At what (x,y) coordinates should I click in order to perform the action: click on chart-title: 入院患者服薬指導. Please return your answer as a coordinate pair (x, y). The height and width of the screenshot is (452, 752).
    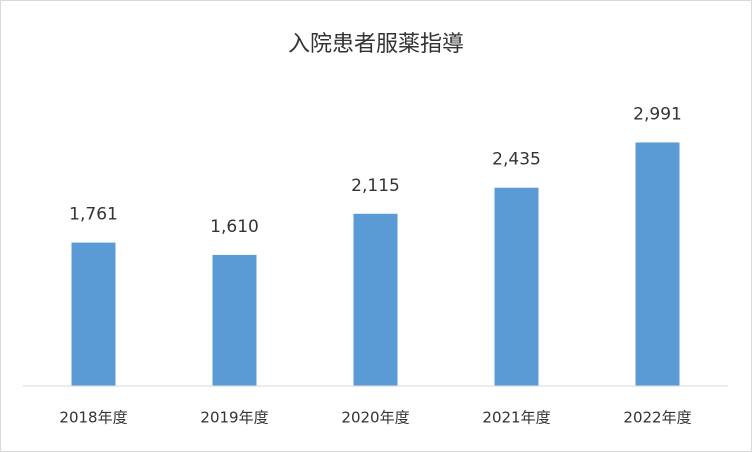
    Looking at the image, I should click on (376, 44).